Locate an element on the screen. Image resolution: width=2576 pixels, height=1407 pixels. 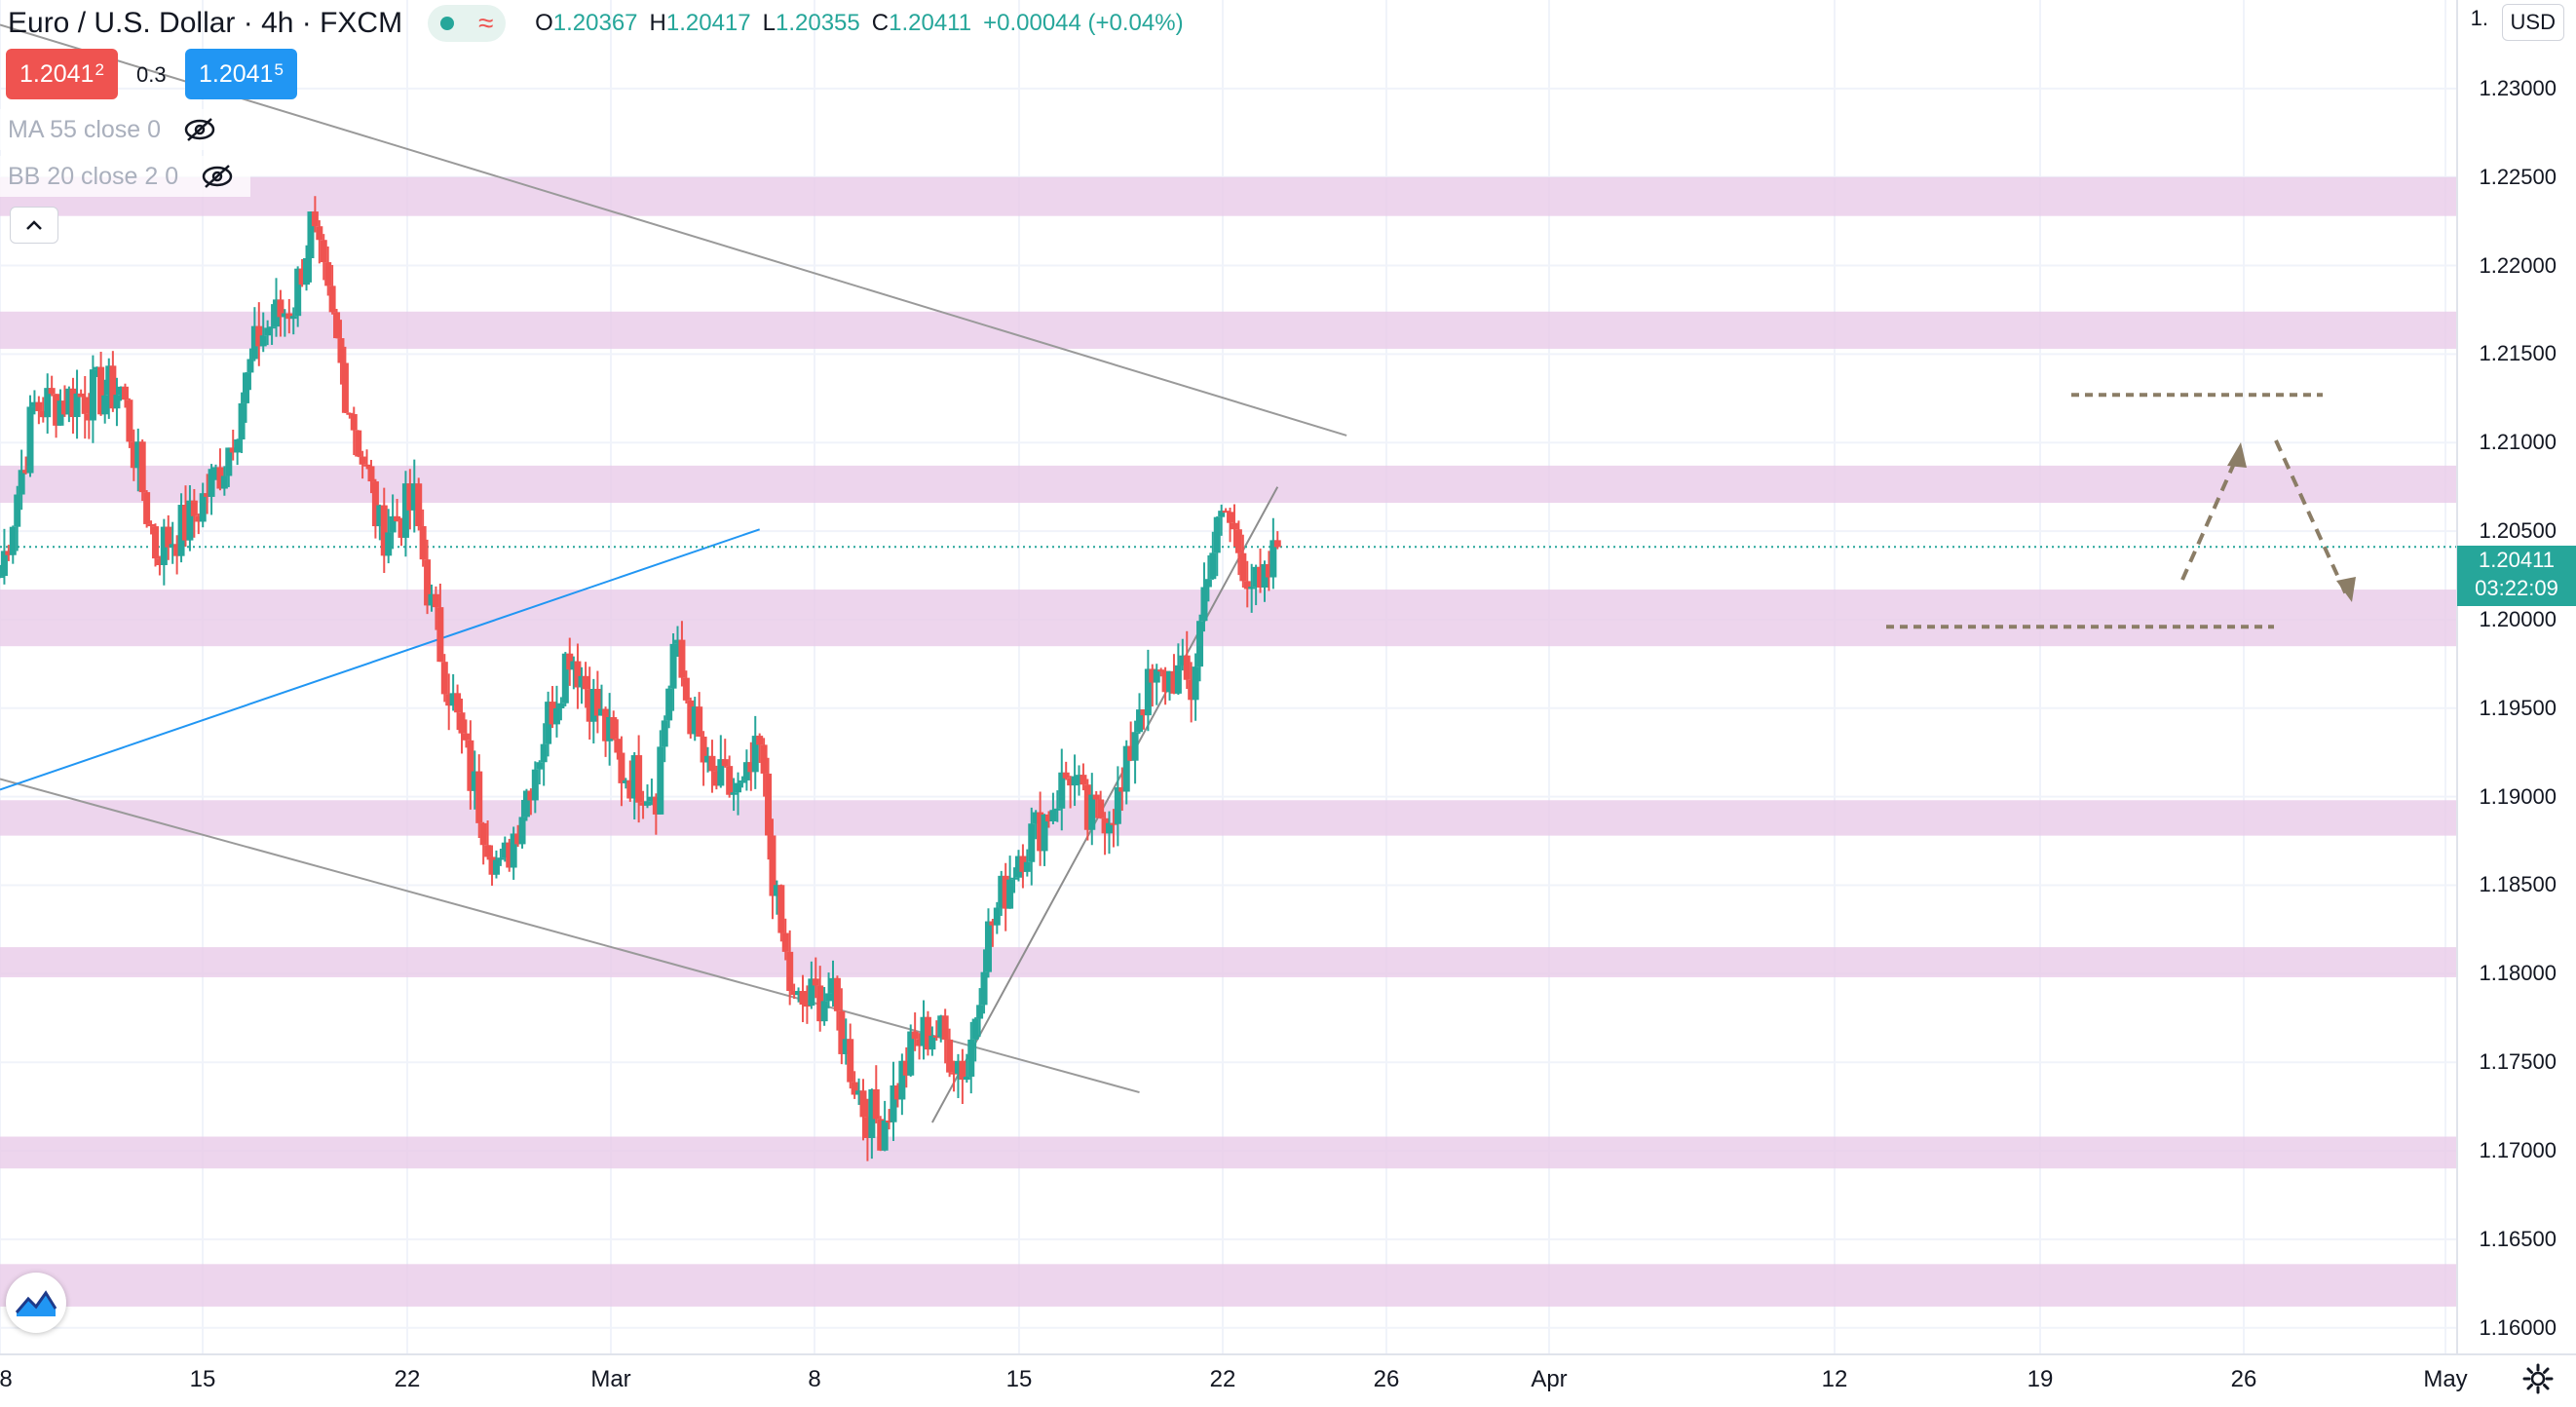
time-tick-label: Mar is located at coordinates (610, 1379).